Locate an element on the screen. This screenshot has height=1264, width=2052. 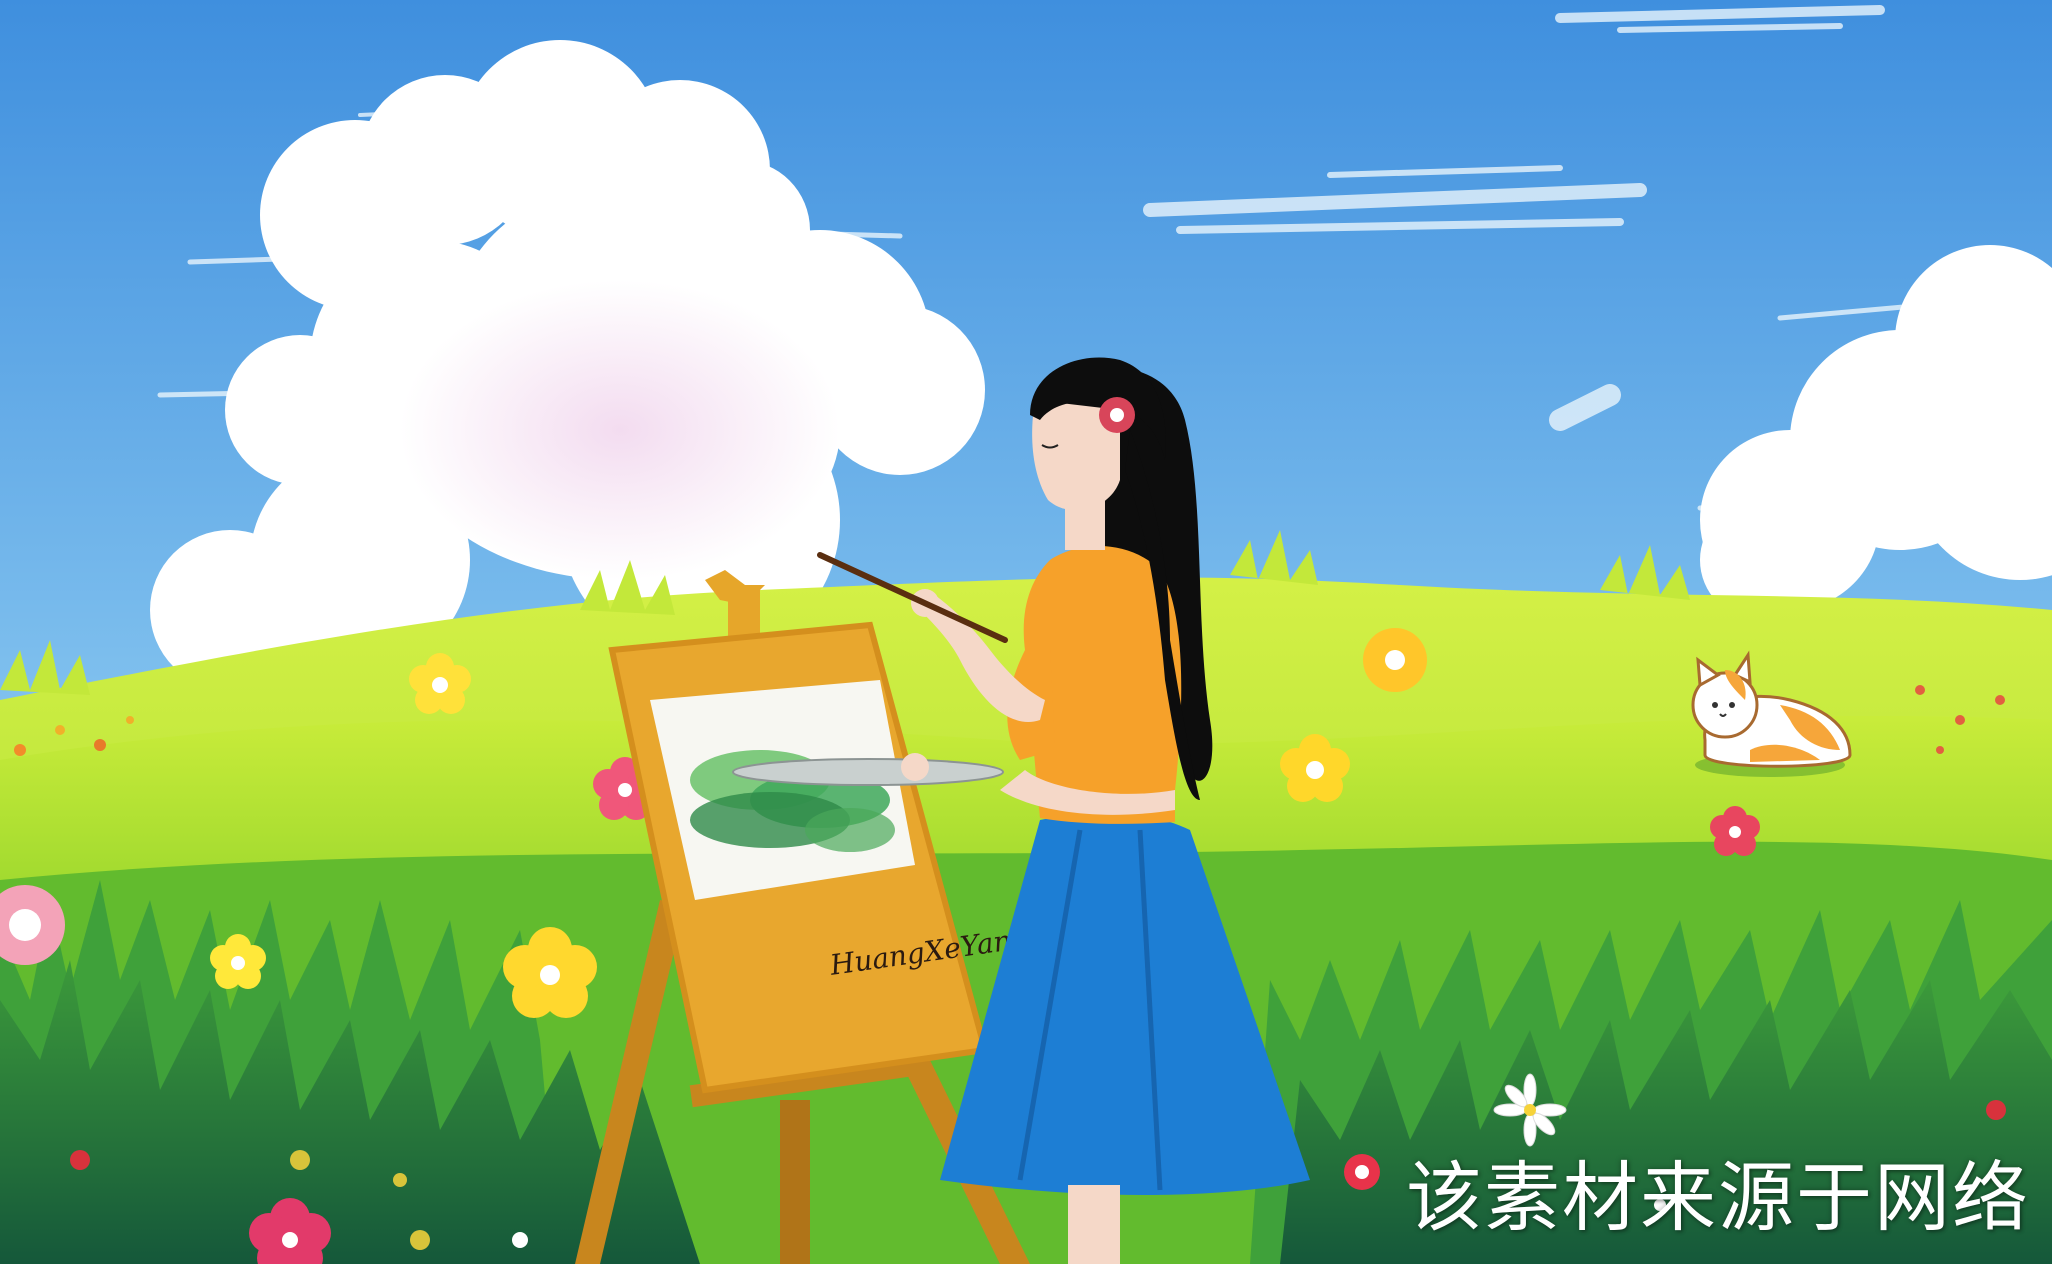
flower-white is located at coordinates (1530, 1110).